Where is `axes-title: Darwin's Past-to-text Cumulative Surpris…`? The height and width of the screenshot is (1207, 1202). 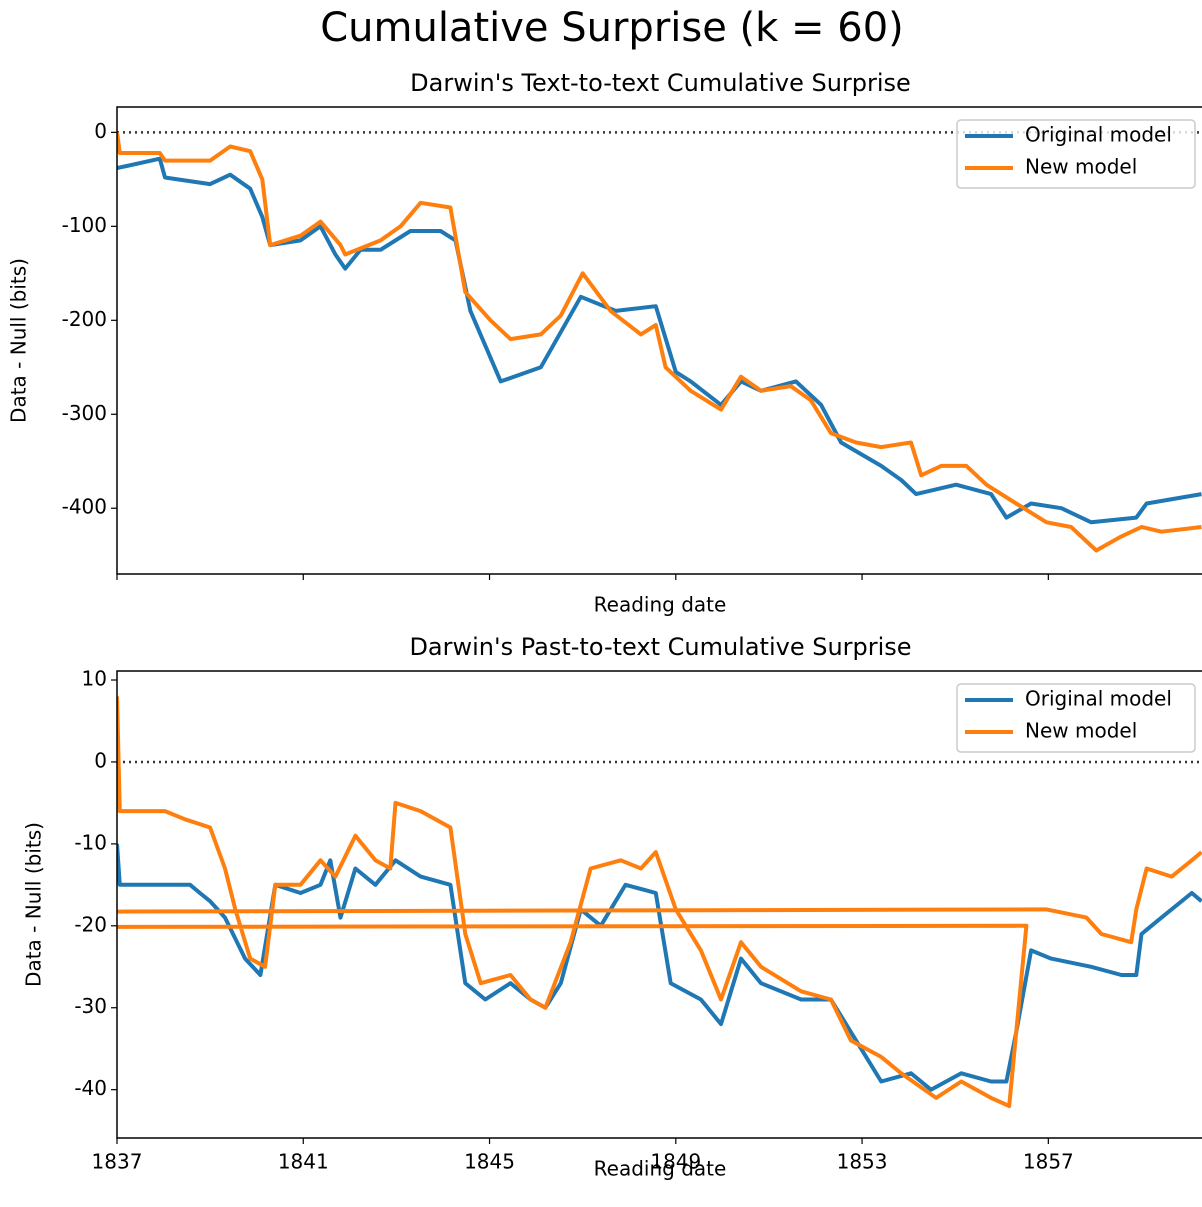 axes-title: Darwin's Past-to-text Cumulative Surpris… is located at coordinates (660, 647).